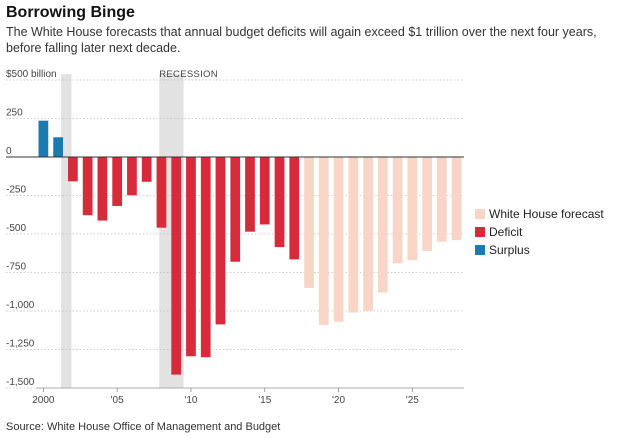 The width and height of the screenshot is (620, 438). Describe the element at coordinates (66, 231) in the screenshot. I see `recession-band` at that location.